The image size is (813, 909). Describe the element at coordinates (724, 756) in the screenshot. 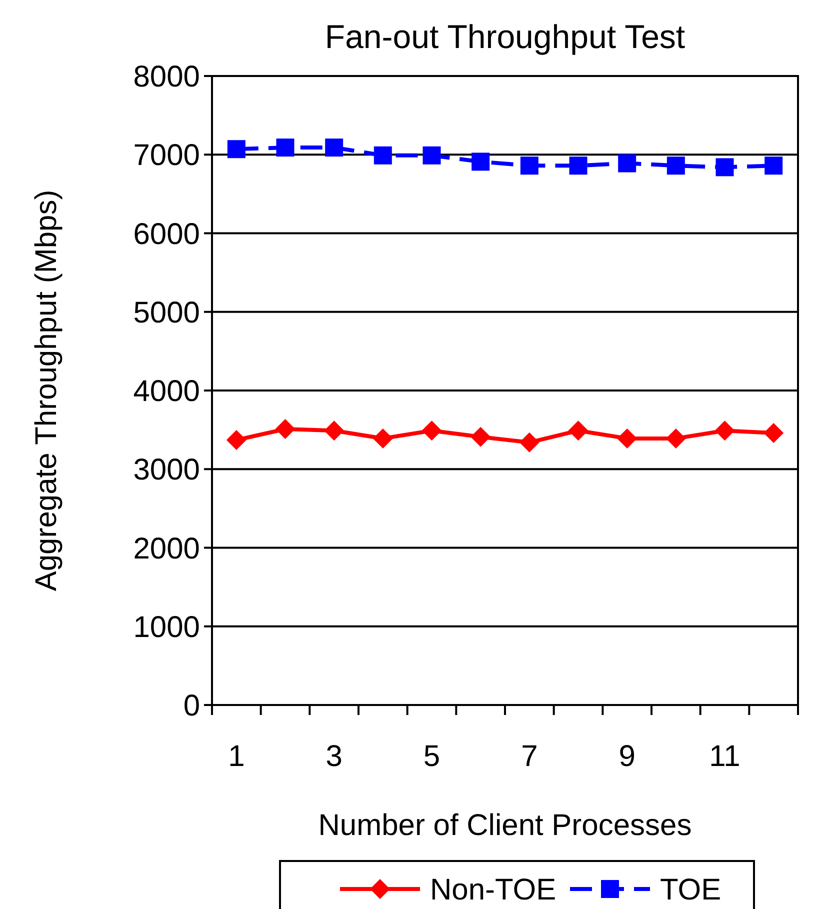

I see `x-tick-label: 11` at that location.